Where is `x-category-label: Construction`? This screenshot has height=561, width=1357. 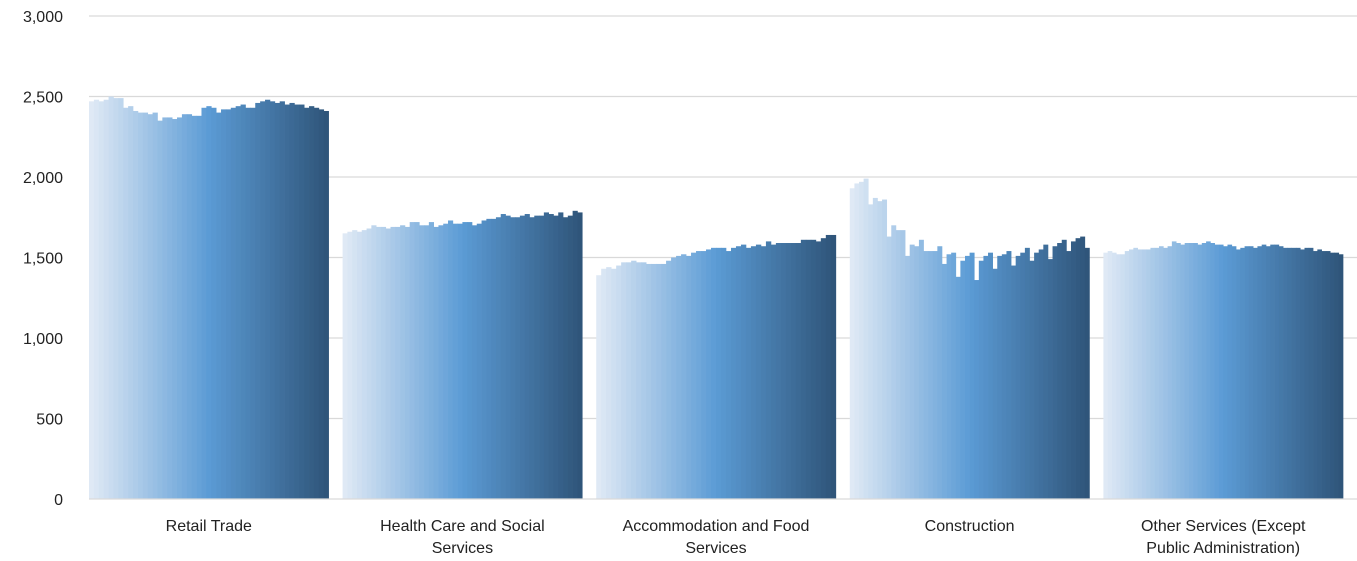 x-category-label: Construction is located at coordinates (970, 526).